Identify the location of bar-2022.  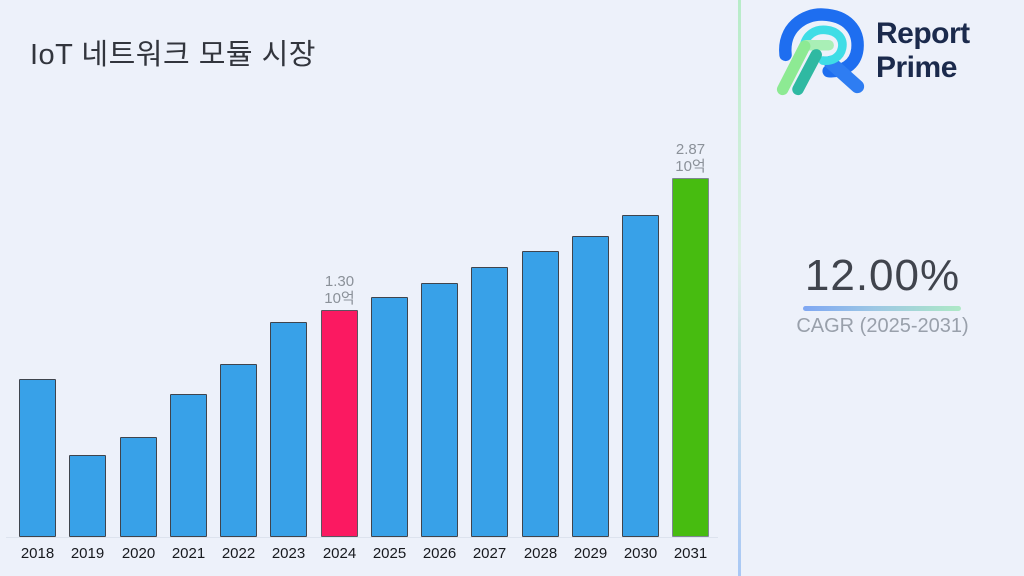
(238, 450).